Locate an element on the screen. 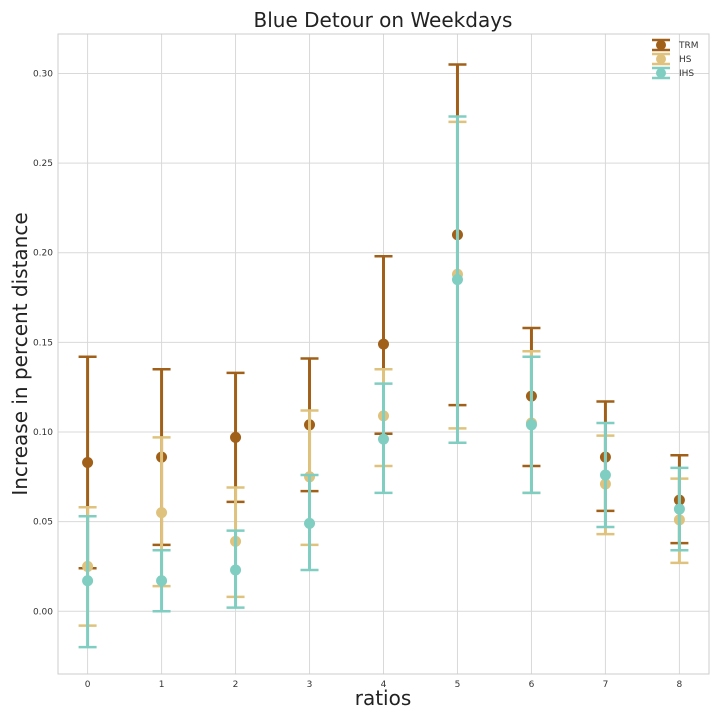 The width and height of the screenshot is (720, 720). y-tick-label: 0.30 is located at coordinates (43, 74).